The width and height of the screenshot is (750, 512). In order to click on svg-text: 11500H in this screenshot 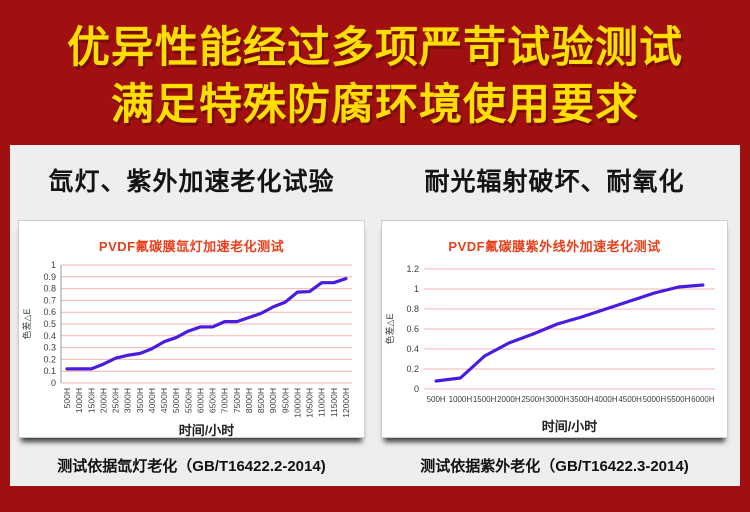, I will do `click(334, 402)`.